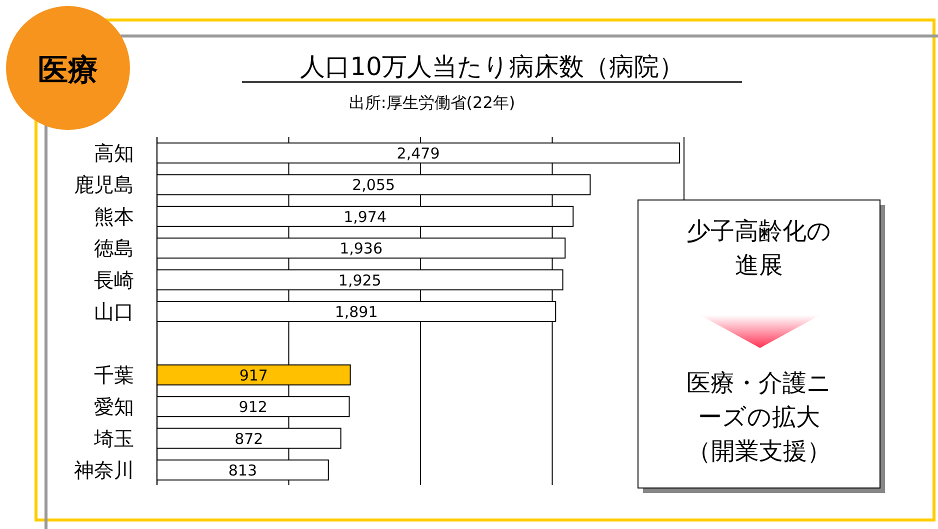 This screenshot has height=529, width=938. What do you see at coordinates (360, 280) in the screenshot?
I see `data-label: 1,925` at bounding box center [360, 280].